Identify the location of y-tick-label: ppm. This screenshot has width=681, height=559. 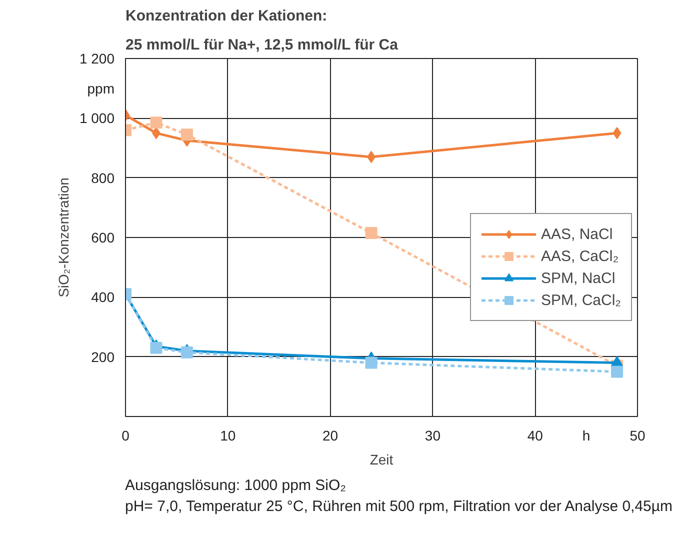
(100, 88).